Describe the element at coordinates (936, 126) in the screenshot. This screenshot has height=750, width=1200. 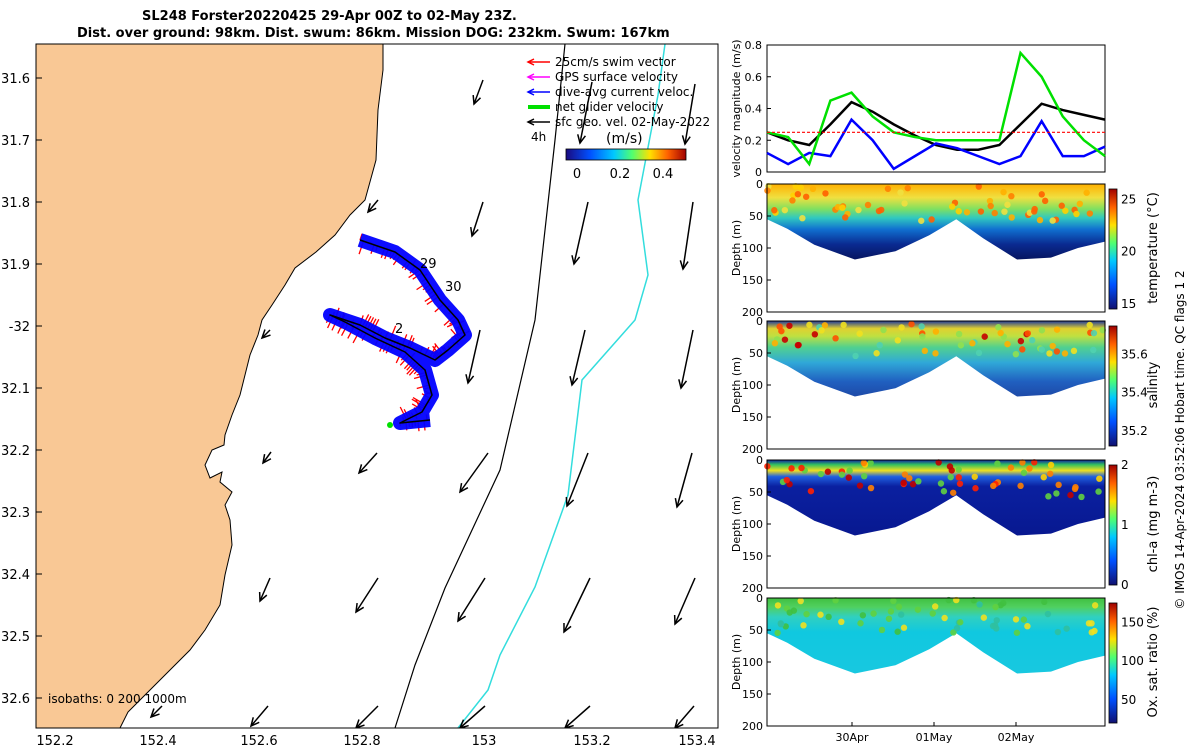
I see `velocity-series-line` at that location.